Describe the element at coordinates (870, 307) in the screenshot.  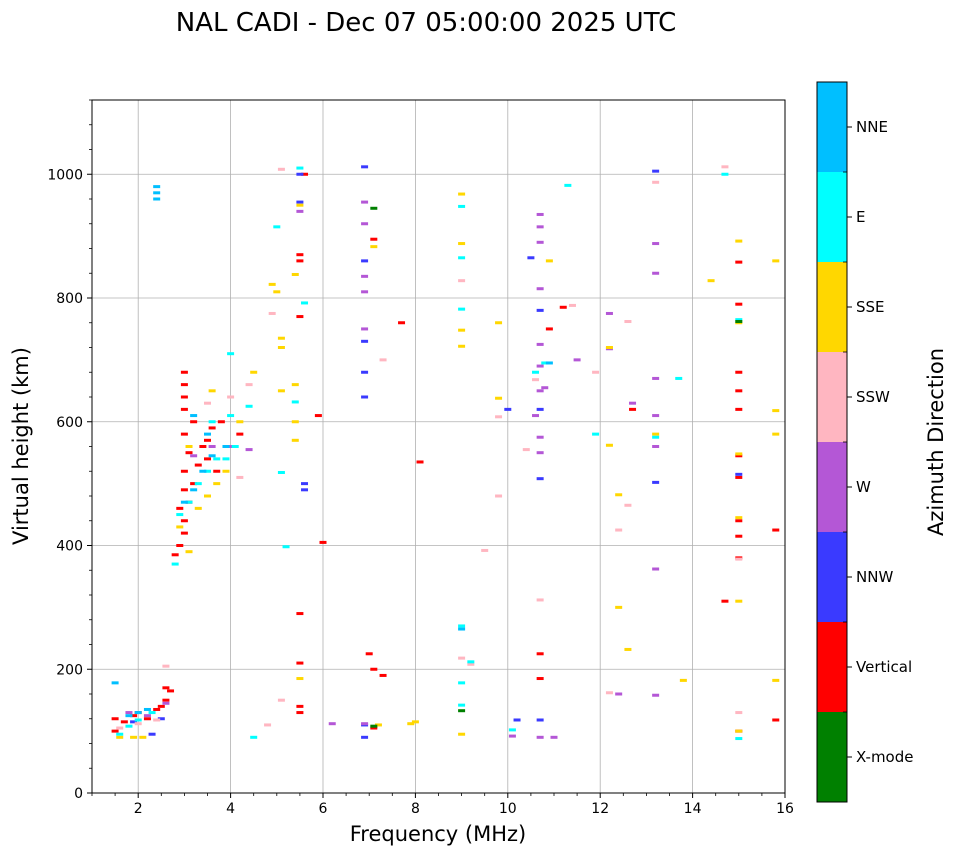
I see `colorbar-label: SSE` at that location.